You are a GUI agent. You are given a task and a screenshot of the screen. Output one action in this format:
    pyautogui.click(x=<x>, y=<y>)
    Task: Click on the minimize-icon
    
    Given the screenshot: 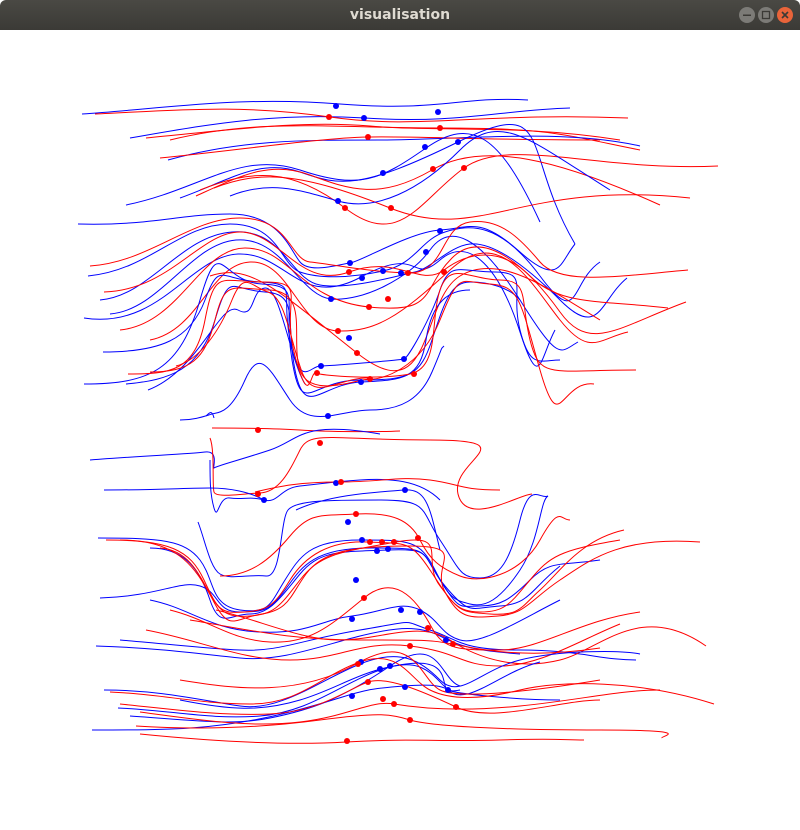 What is the action you would take?
    pyautogui.click(x=747, y=15)
    